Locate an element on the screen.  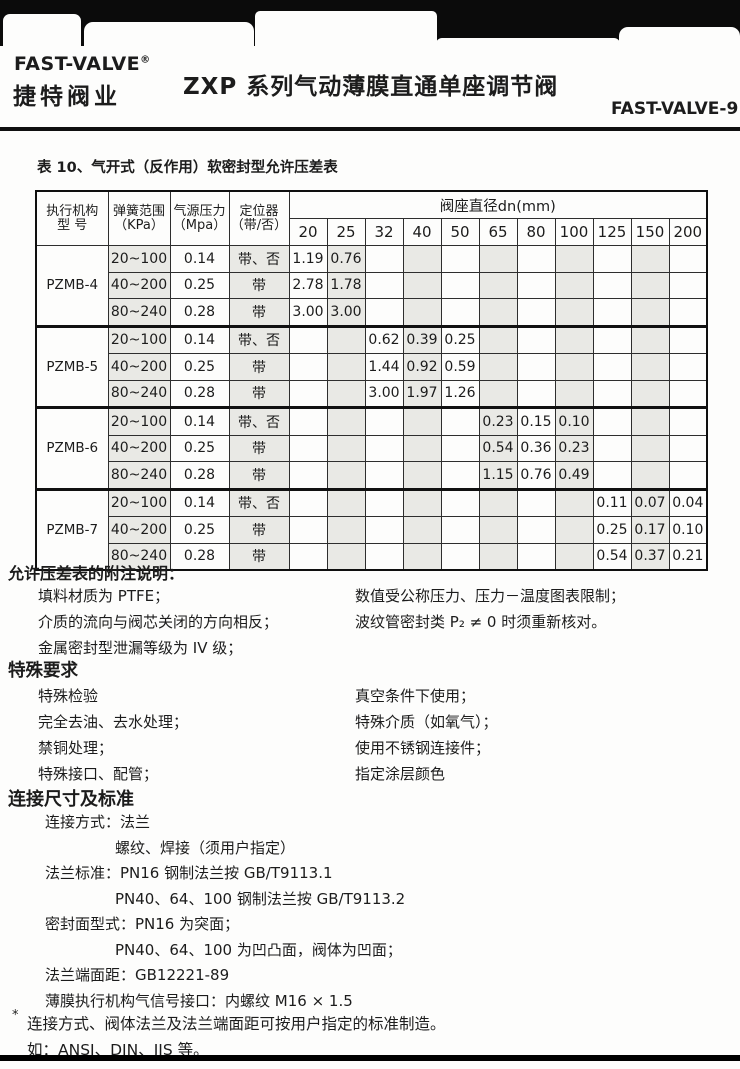
table-caption: 表 10、气开式（反作用）软密封型允许压差表 is located at coordinates (187, 168).